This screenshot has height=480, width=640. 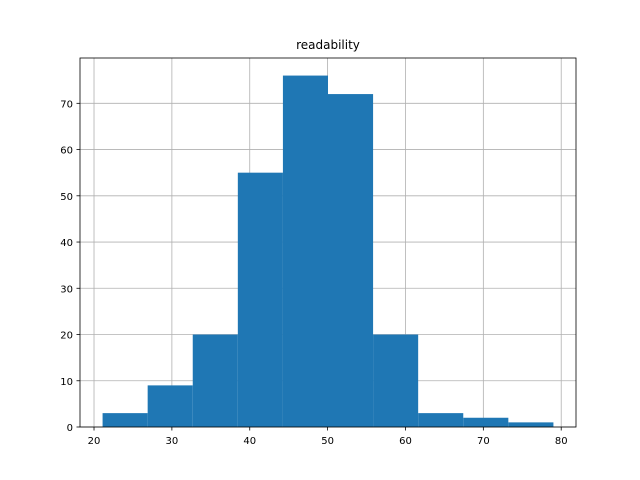 I want to click on chart-title: readability, so click(x=328, y=45).